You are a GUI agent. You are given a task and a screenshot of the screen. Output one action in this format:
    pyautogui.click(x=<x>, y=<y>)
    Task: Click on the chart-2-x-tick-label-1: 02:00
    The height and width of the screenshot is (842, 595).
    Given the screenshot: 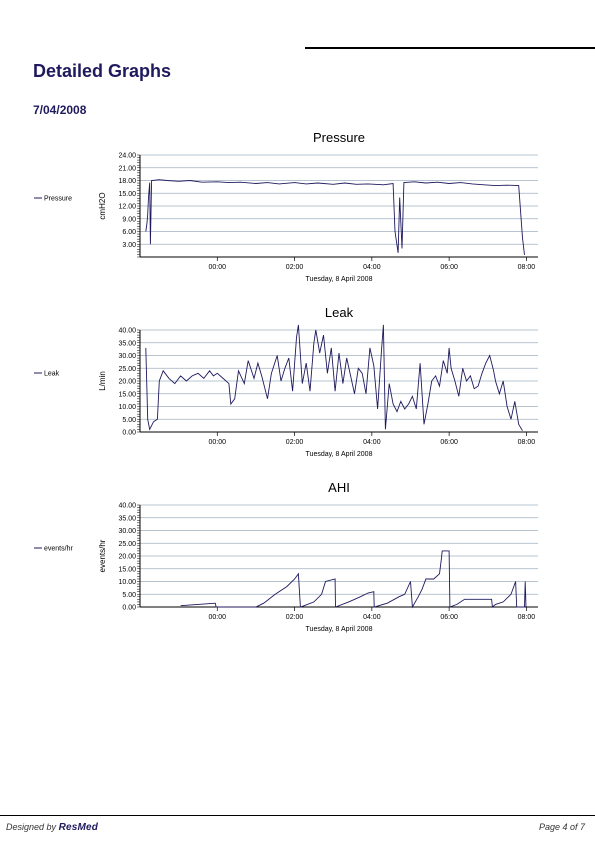 What is the action you would take?
    pyautogui.click(x=295, y=617)
    